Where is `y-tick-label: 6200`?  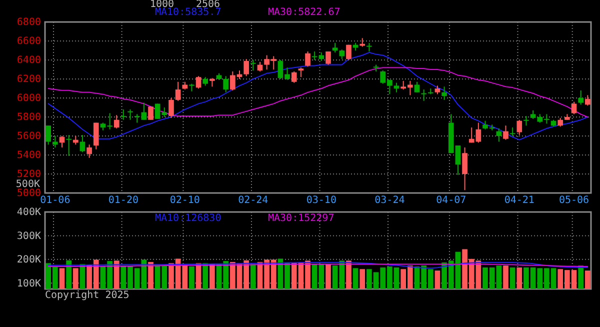 y-tick-label: 6200 is located at coordinates (28, 80).